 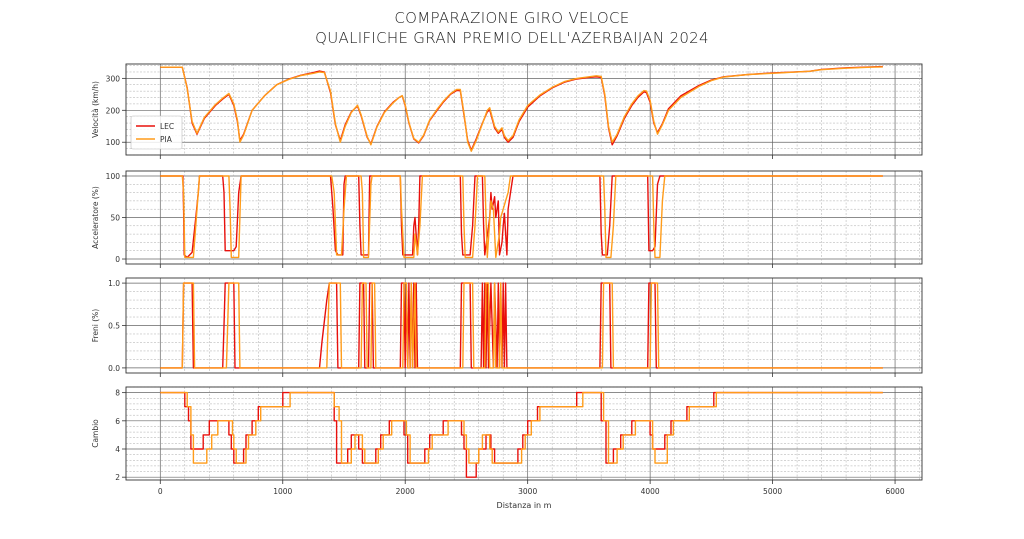 I want to click on axes-frame-speed, so click(x=524, y=109).